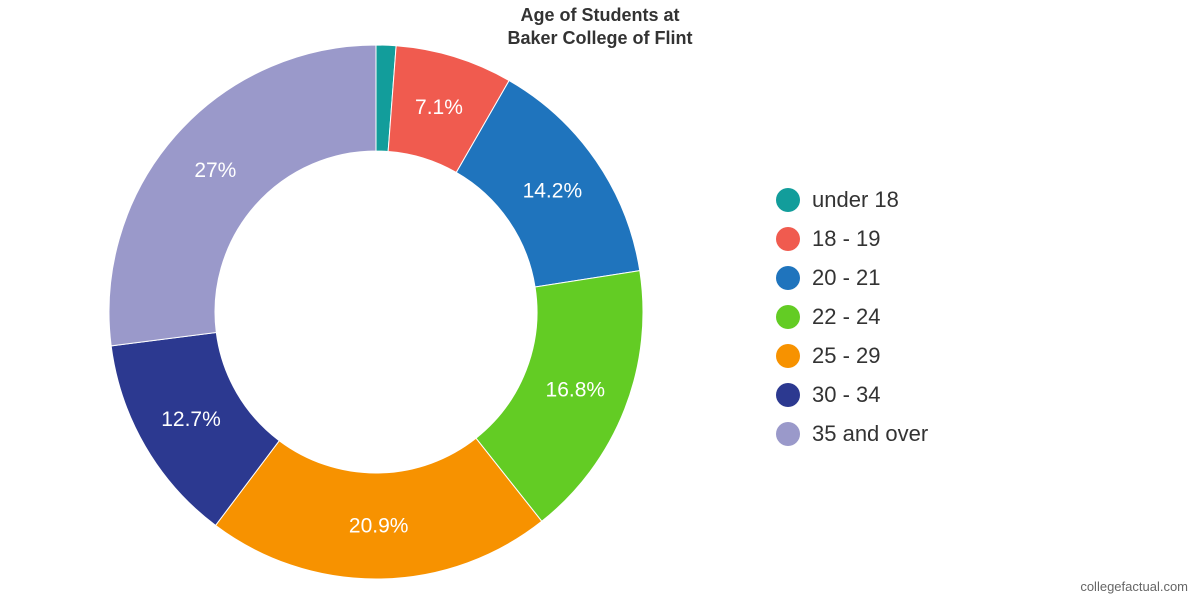 The image size is (1200, 600). What do you see at coordinates (215, 170) in the screenshot?
I see `slice-label-6: 27%` at bounding box center [215, 170].